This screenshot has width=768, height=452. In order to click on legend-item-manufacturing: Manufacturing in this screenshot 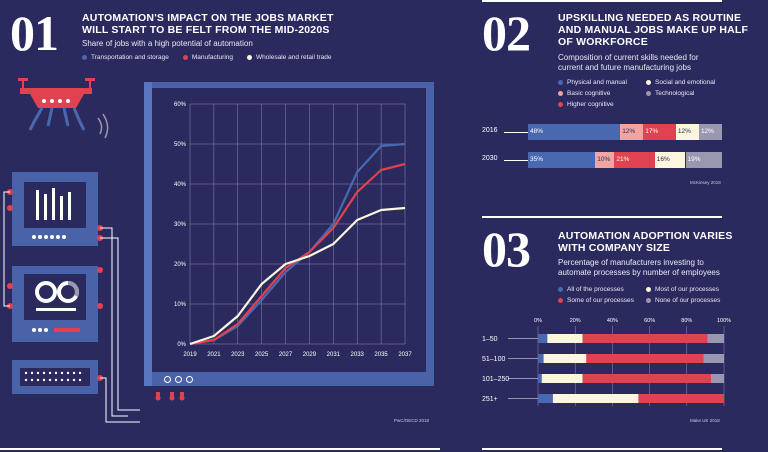, I will do `click(207, 57)`.